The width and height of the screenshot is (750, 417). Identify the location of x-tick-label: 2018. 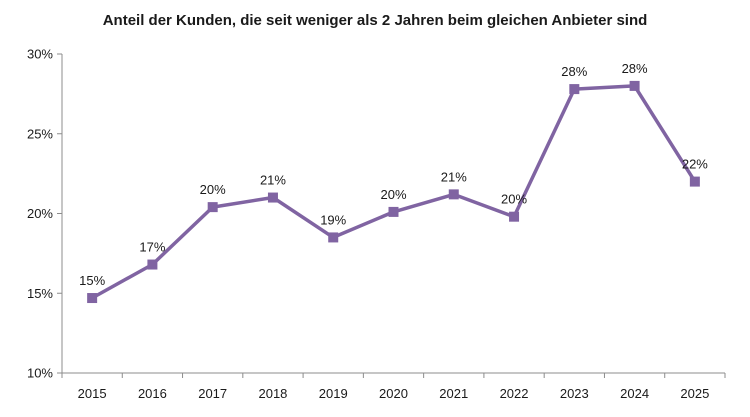
(272, 393).